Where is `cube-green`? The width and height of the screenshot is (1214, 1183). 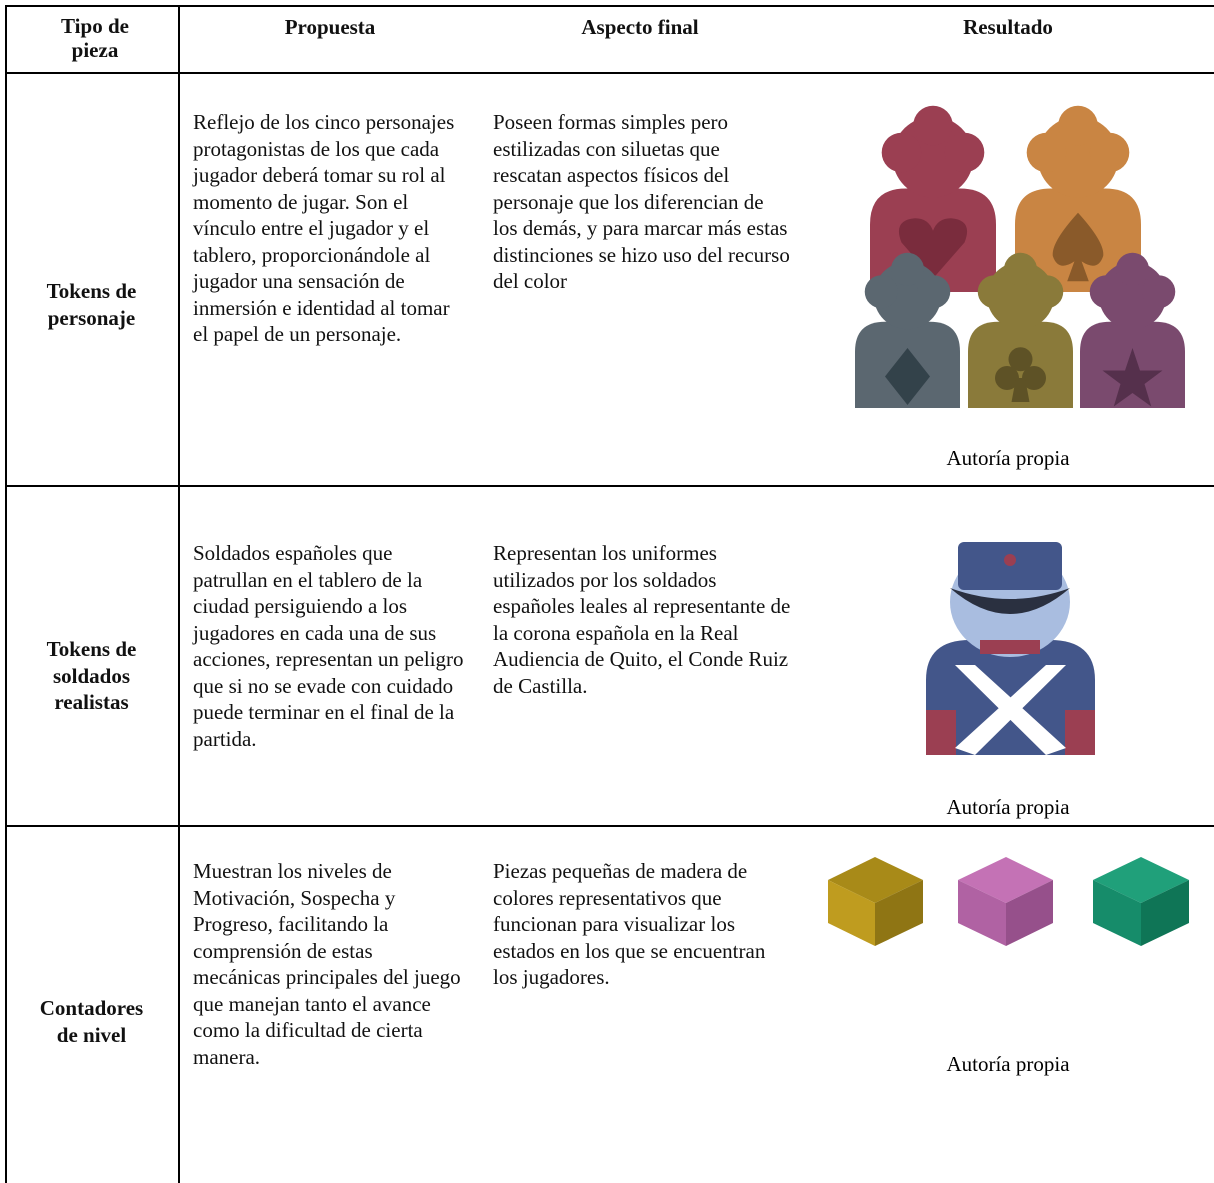 cube-green is located at coordinates (1141, 901).